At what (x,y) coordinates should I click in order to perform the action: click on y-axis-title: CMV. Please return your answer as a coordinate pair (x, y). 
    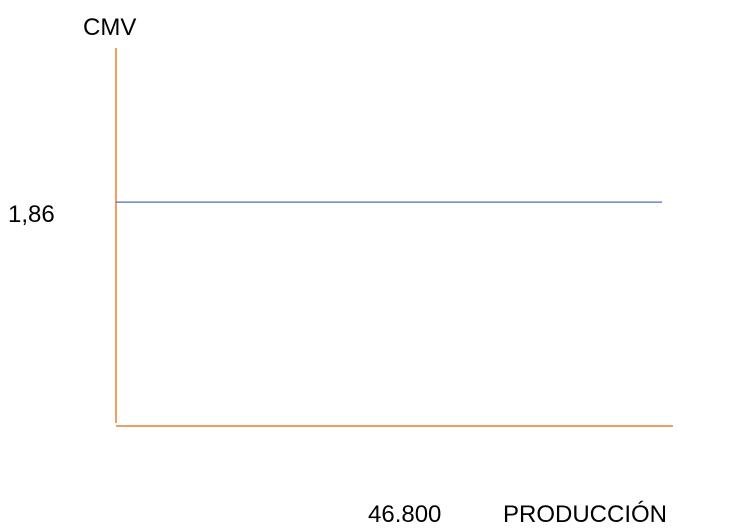
    Looking at the image, I should click on (109, 27).